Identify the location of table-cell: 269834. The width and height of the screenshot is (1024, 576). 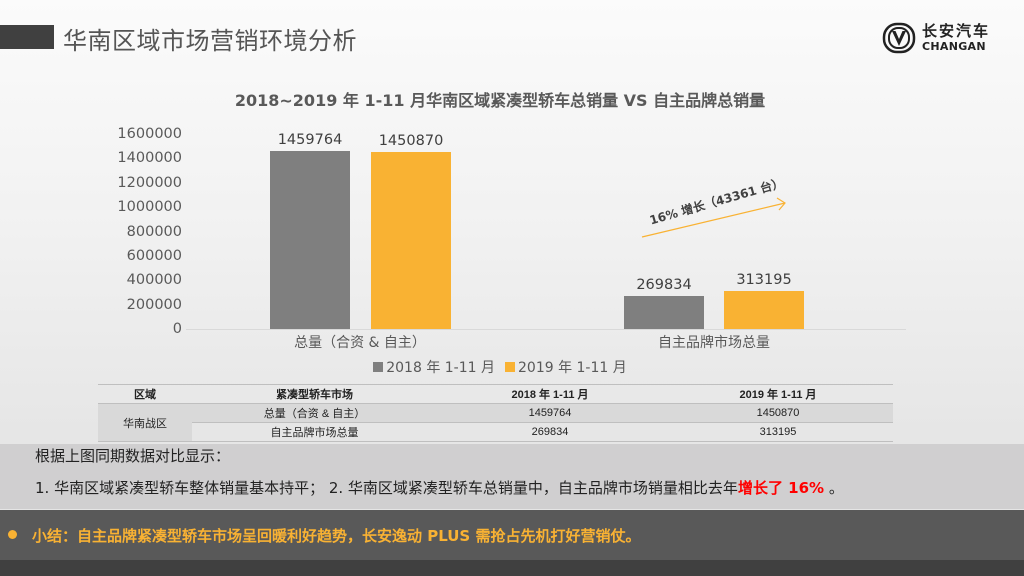
(550, 432).